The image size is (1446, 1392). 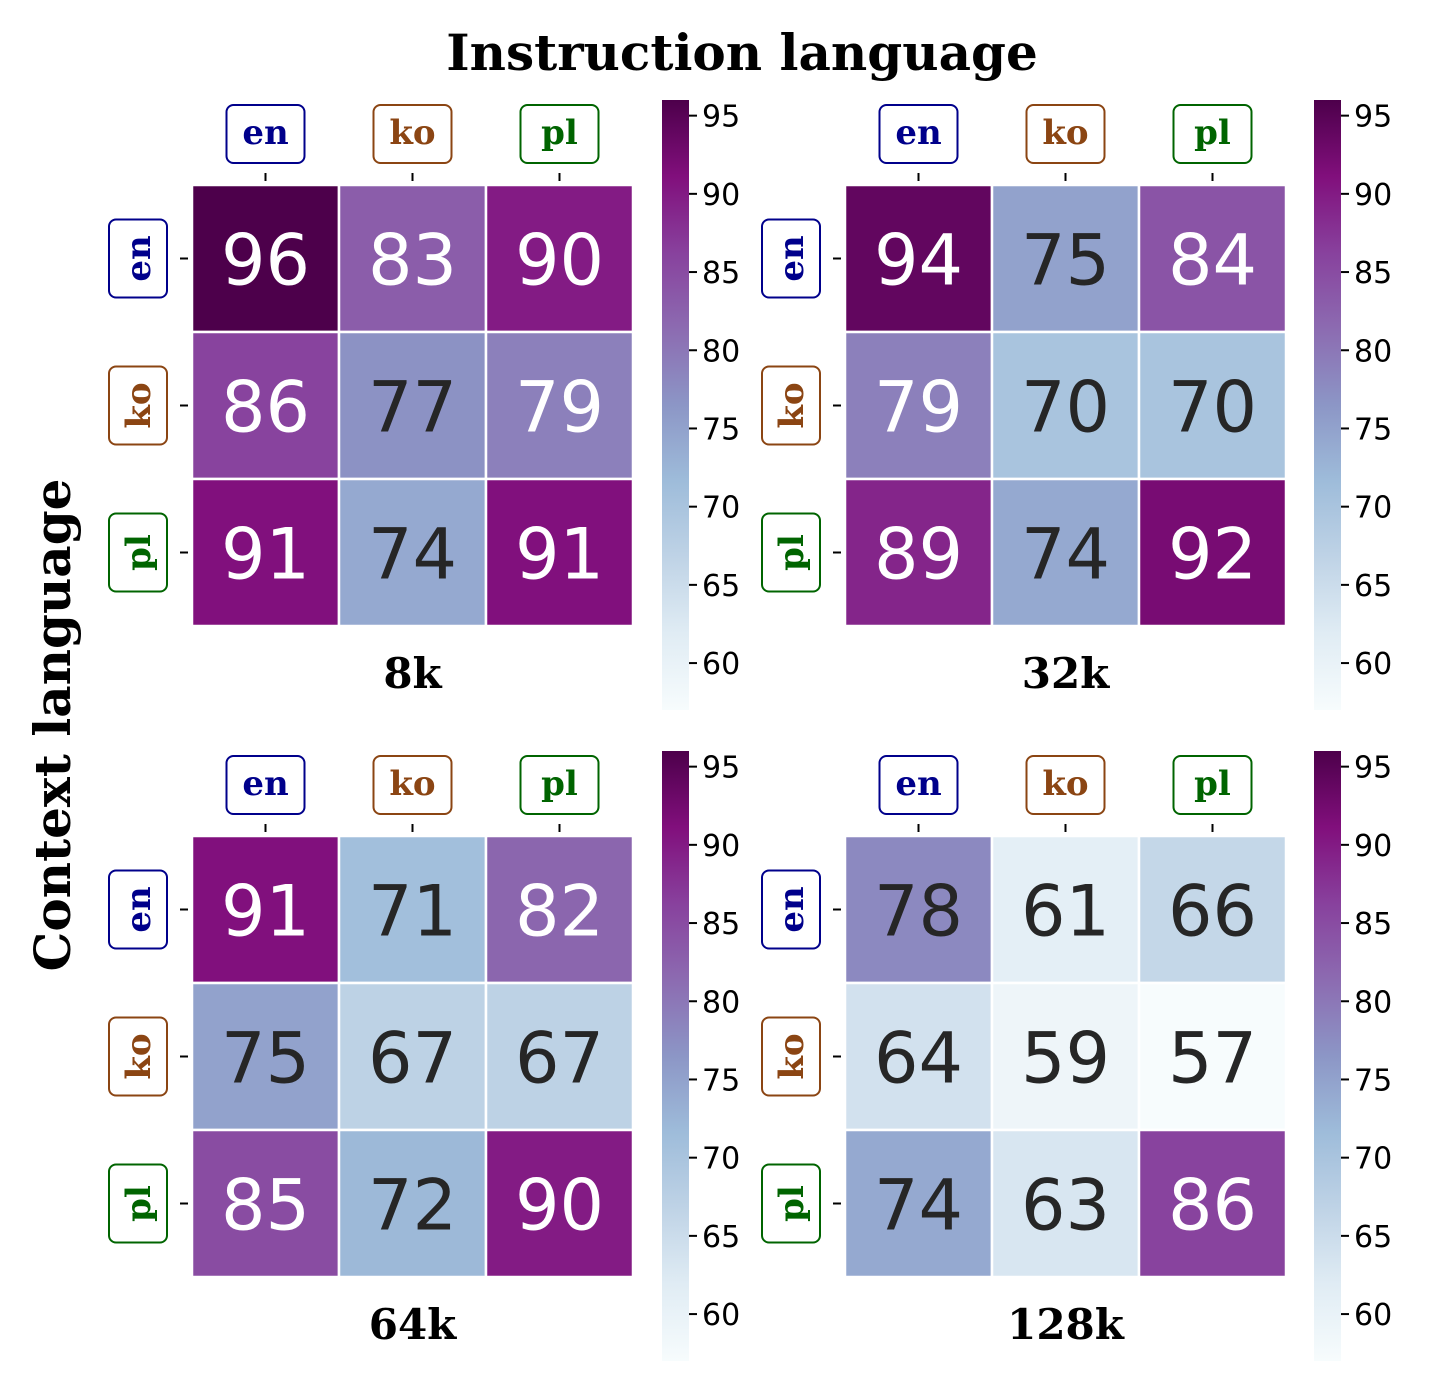 I want to click on cell-value-label: 72, so click(x=412, y=1206).